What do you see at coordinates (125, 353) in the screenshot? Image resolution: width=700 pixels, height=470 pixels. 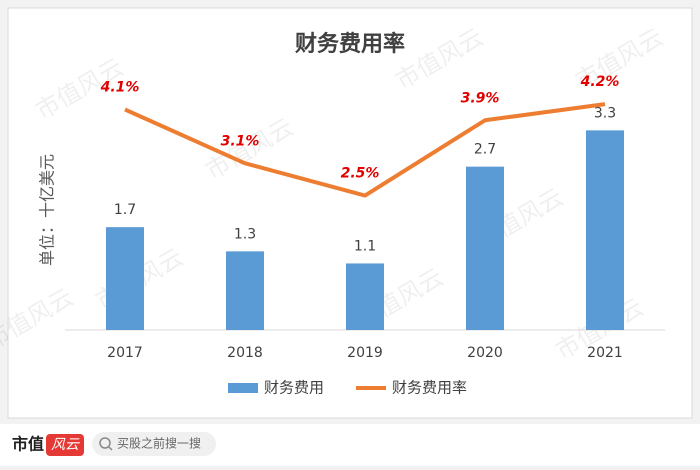 I see `x-tick-label: 2017` at bounding box center [125, 353].